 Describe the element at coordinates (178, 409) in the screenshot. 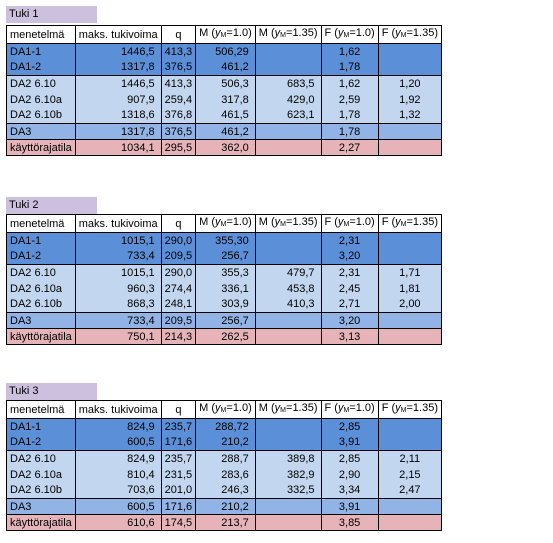

I see `header-q: q` at that location.